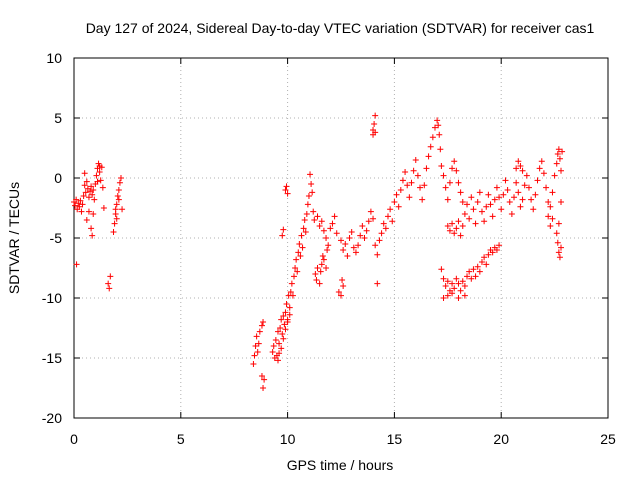 The height and width of the screenshot is (480, 640). What do you see at coordinates (288, 439) in the screenshot?
I see `x-tick-label: 10` at bounding box center [288, 439].